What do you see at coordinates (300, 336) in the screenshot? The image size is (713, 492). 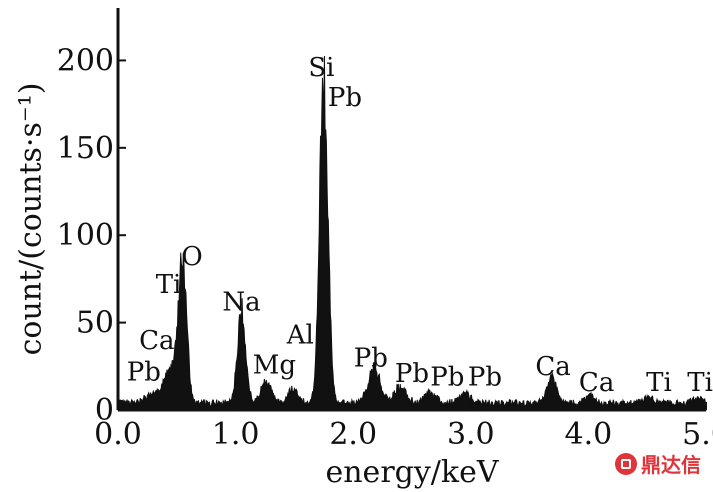 I see `peak-label: Al` at bounding box center [300, 336].